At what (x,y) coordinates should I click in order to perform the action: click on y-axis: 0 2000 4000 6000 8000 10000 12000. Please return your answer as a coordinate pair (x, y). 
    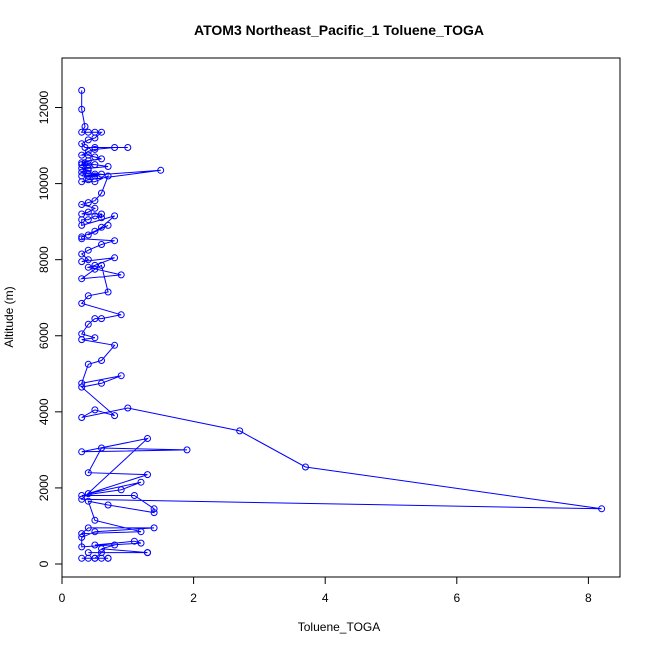
    Looking at the image, I should click on (50, 329).